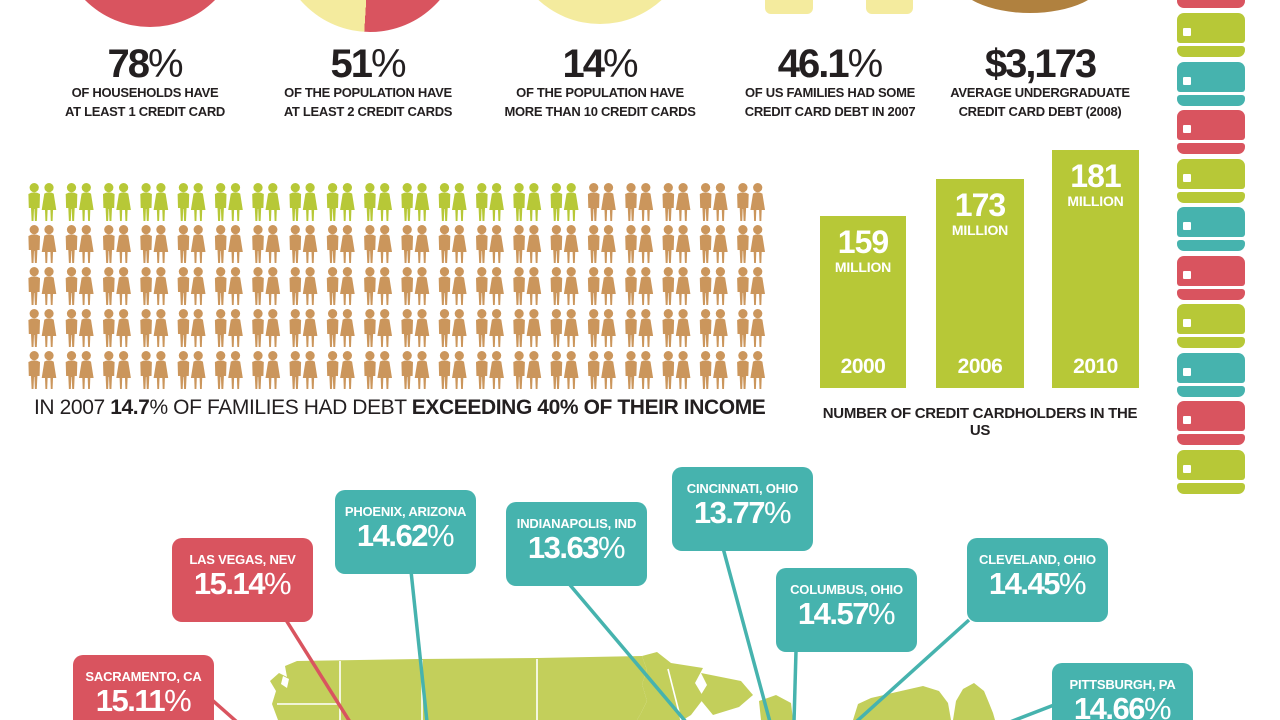 This screenshot has width=1280, height=720. Describe the element at coordinates (1037, 583) in the screenshot. I see `city-rate-value: 14.45%` at that location.